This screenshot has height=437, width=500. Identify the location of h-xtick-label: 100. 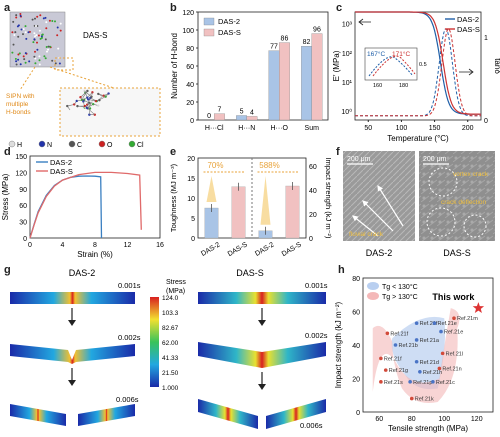
(444, 419).